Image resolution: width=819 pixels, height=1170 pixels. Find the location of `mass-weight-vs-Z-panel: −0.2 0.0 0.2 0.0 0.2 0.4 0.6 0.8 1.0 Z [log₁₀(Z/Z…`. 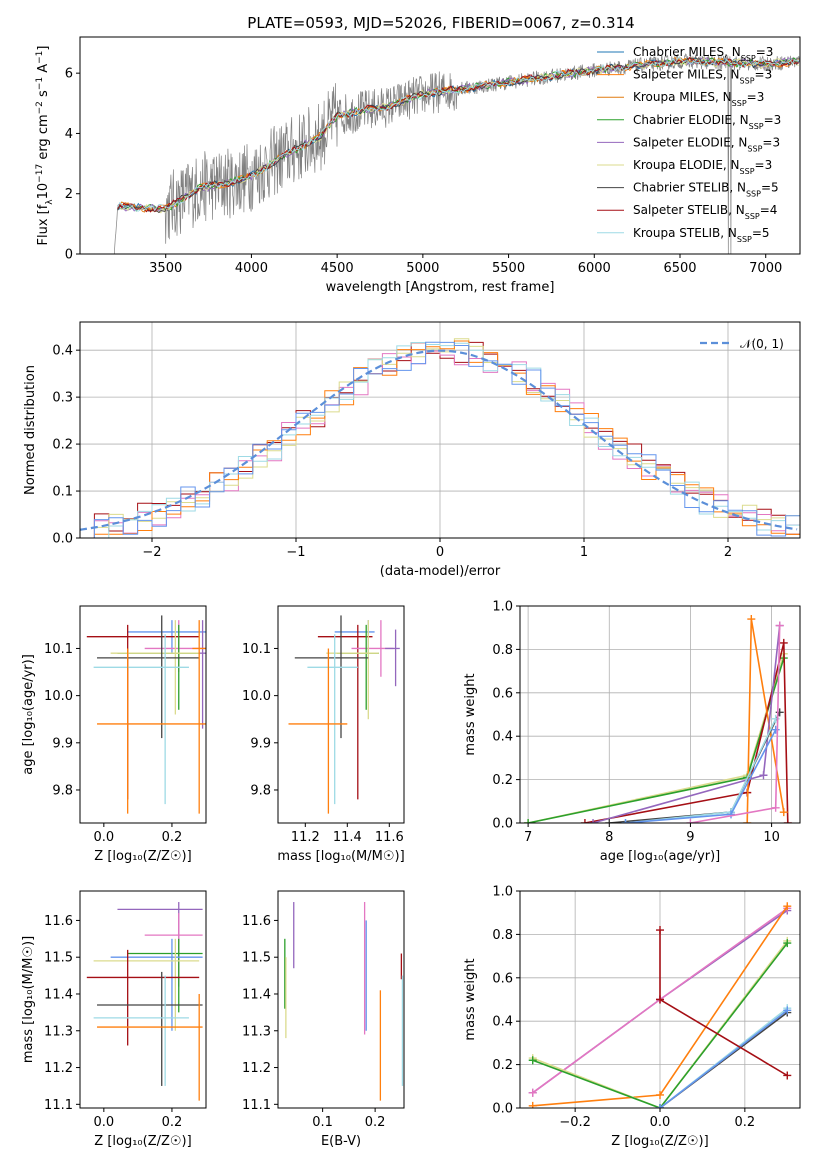

mass-weight-vs-Z-panel: −0.2 0.0 0.2 0.0 0.2 0.4 0.6 0.8 1.0 Z [log₁₀(Z/Z… is located at coordinates (632, 1017).